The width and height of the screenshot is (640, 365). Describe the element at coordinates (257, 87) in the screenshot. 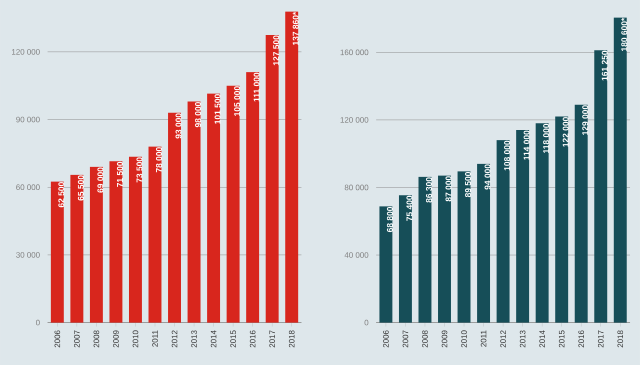

I see `data-label: 111 000` at that location.